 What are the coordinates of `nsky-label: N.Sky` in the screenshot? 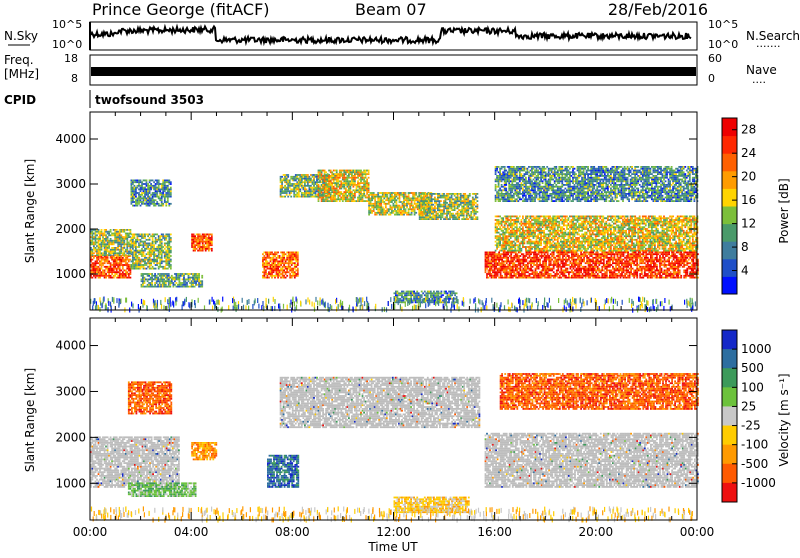 It's located at (21, 36).